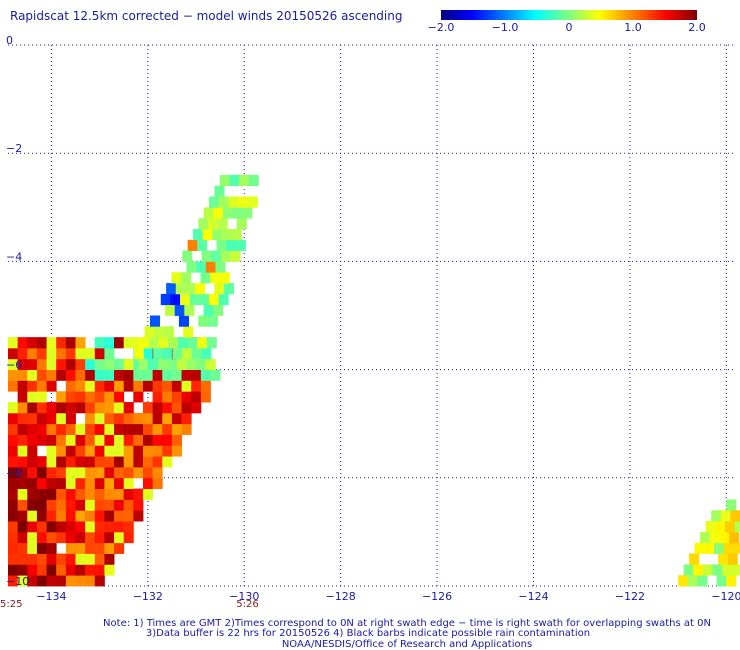 The width and height of the screenshot is (740, 650). Describe the element at coordinates (244, 596) in the screenshot. I see `x-tick-label: −130` at that location.